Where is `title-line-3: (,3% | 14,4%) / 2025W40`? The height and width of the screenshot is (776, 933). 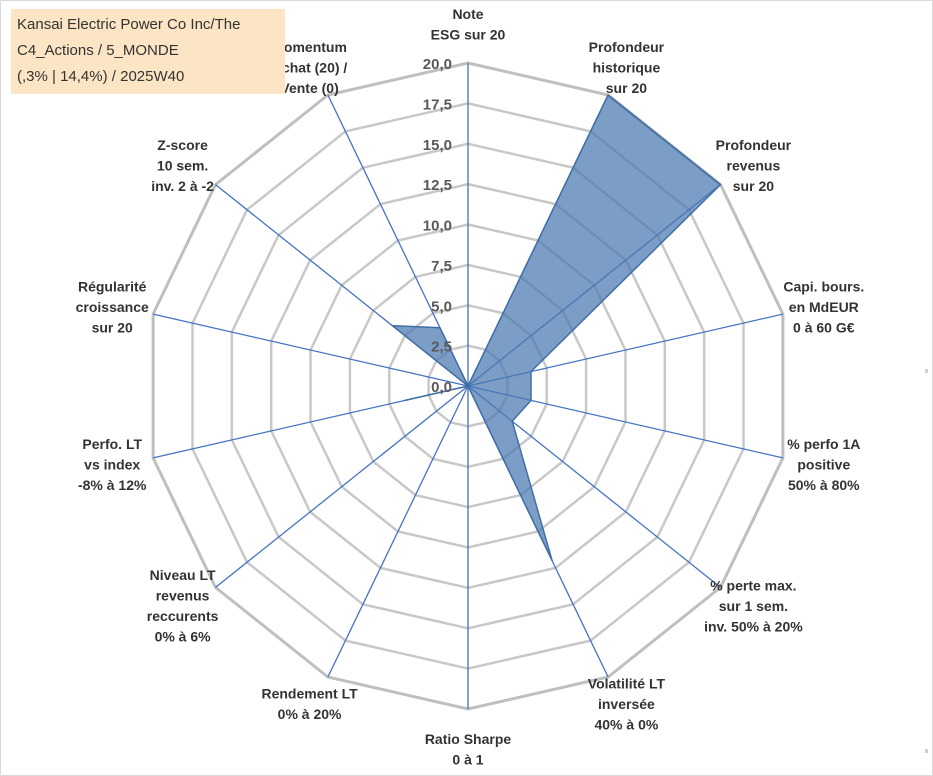 title-line-3: (,3% | 14,4%) / 2025W40 is located at coordinates (101, 76).